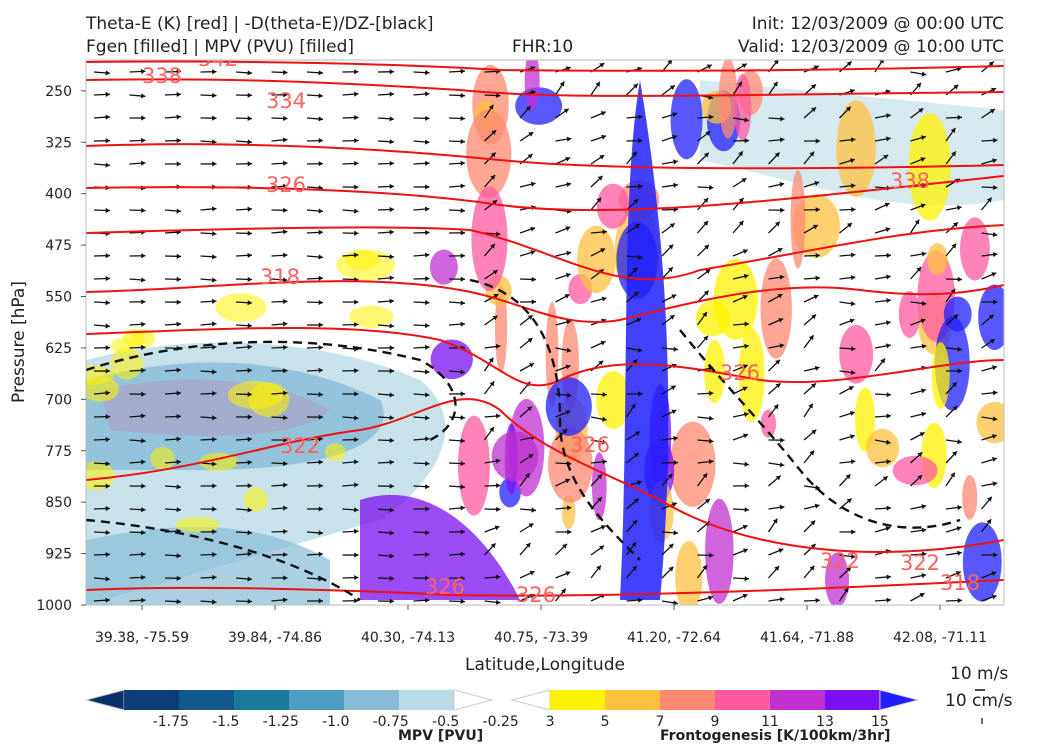 The image size is (1050, 750). I want to click on y-tick-label: 325, so click(58, 143).